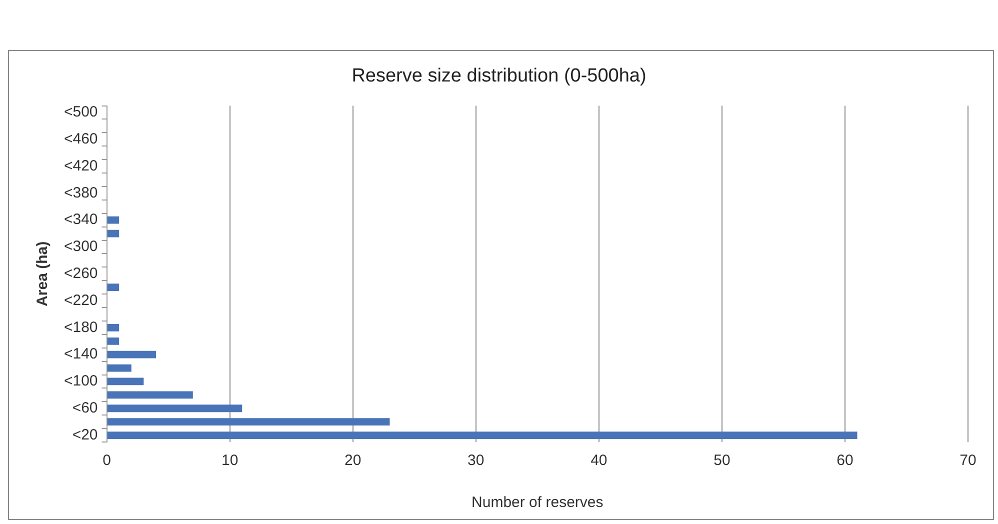 This screenshot has width=998, height=524. Describe the element at coordinates (106, 461) in the screenshot. I see `x-tick-label: 0` at that location.